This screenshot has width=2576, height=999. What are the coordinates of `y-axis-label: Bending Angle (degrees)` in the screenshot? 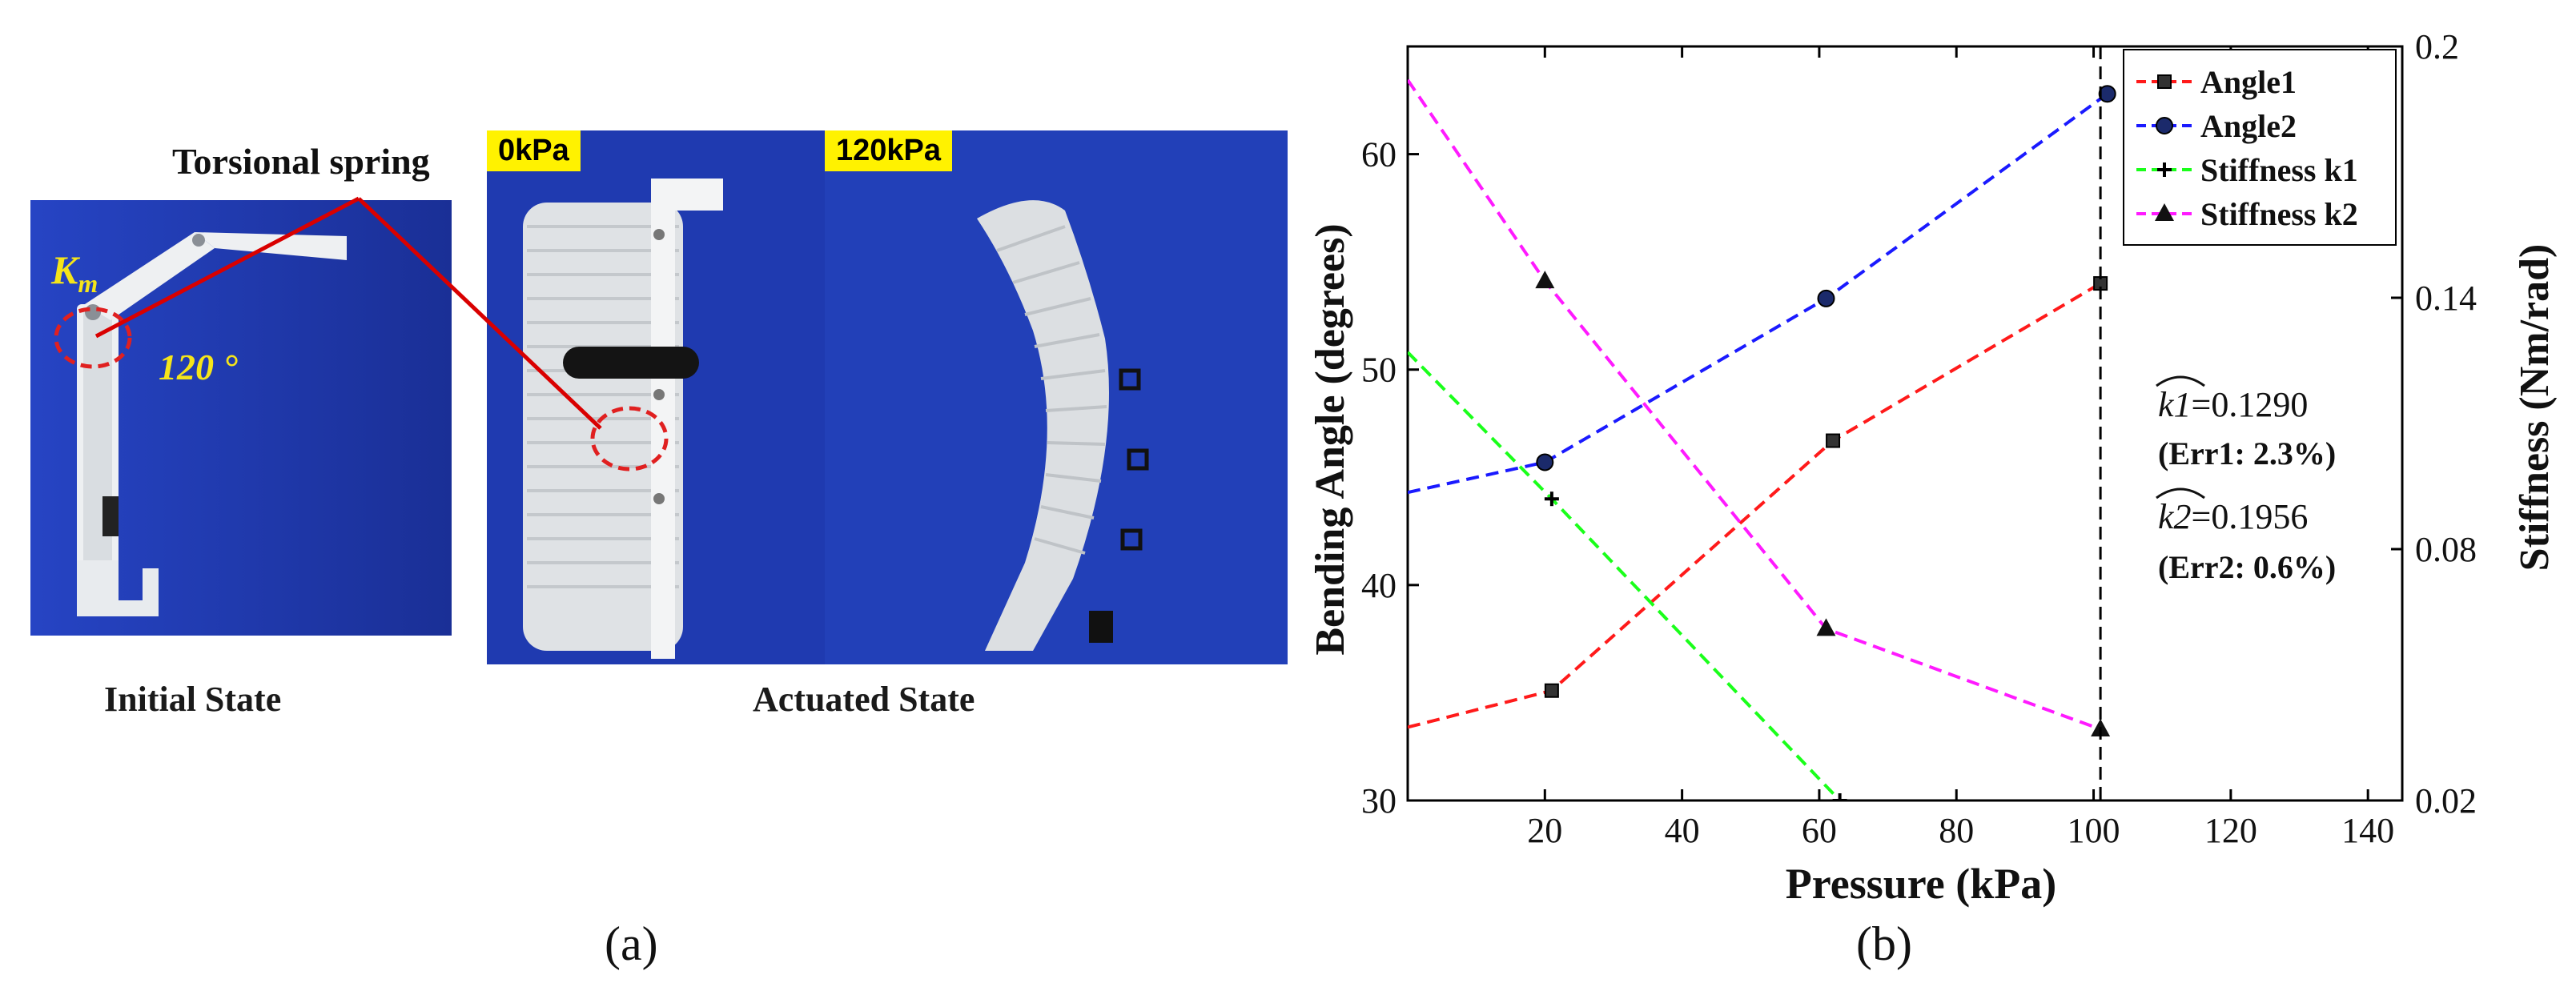 It's located at (1330, 439).